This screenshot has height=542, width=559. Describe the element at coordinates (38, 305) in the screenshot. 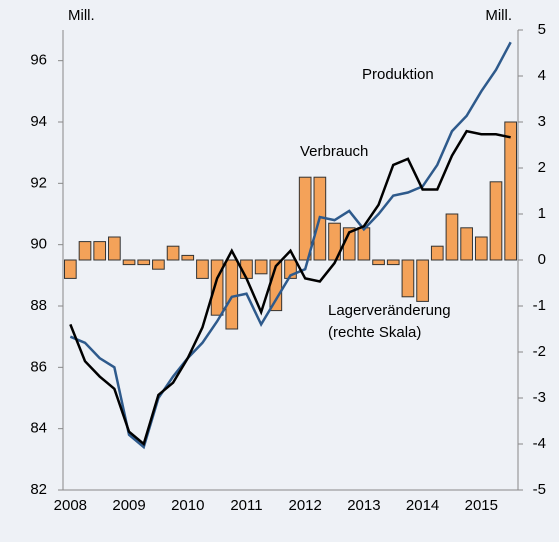

I see `y-tick-label: 88` at that location.